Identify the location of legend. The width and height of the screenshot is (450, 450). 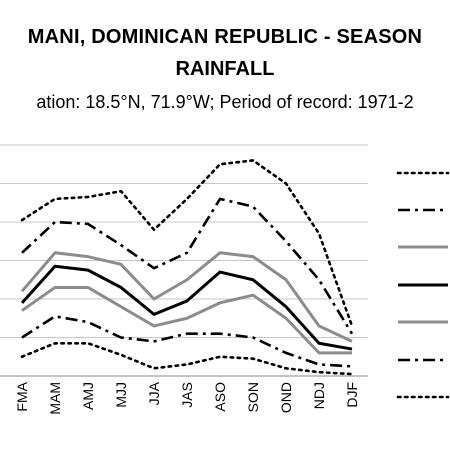
(423, 285).